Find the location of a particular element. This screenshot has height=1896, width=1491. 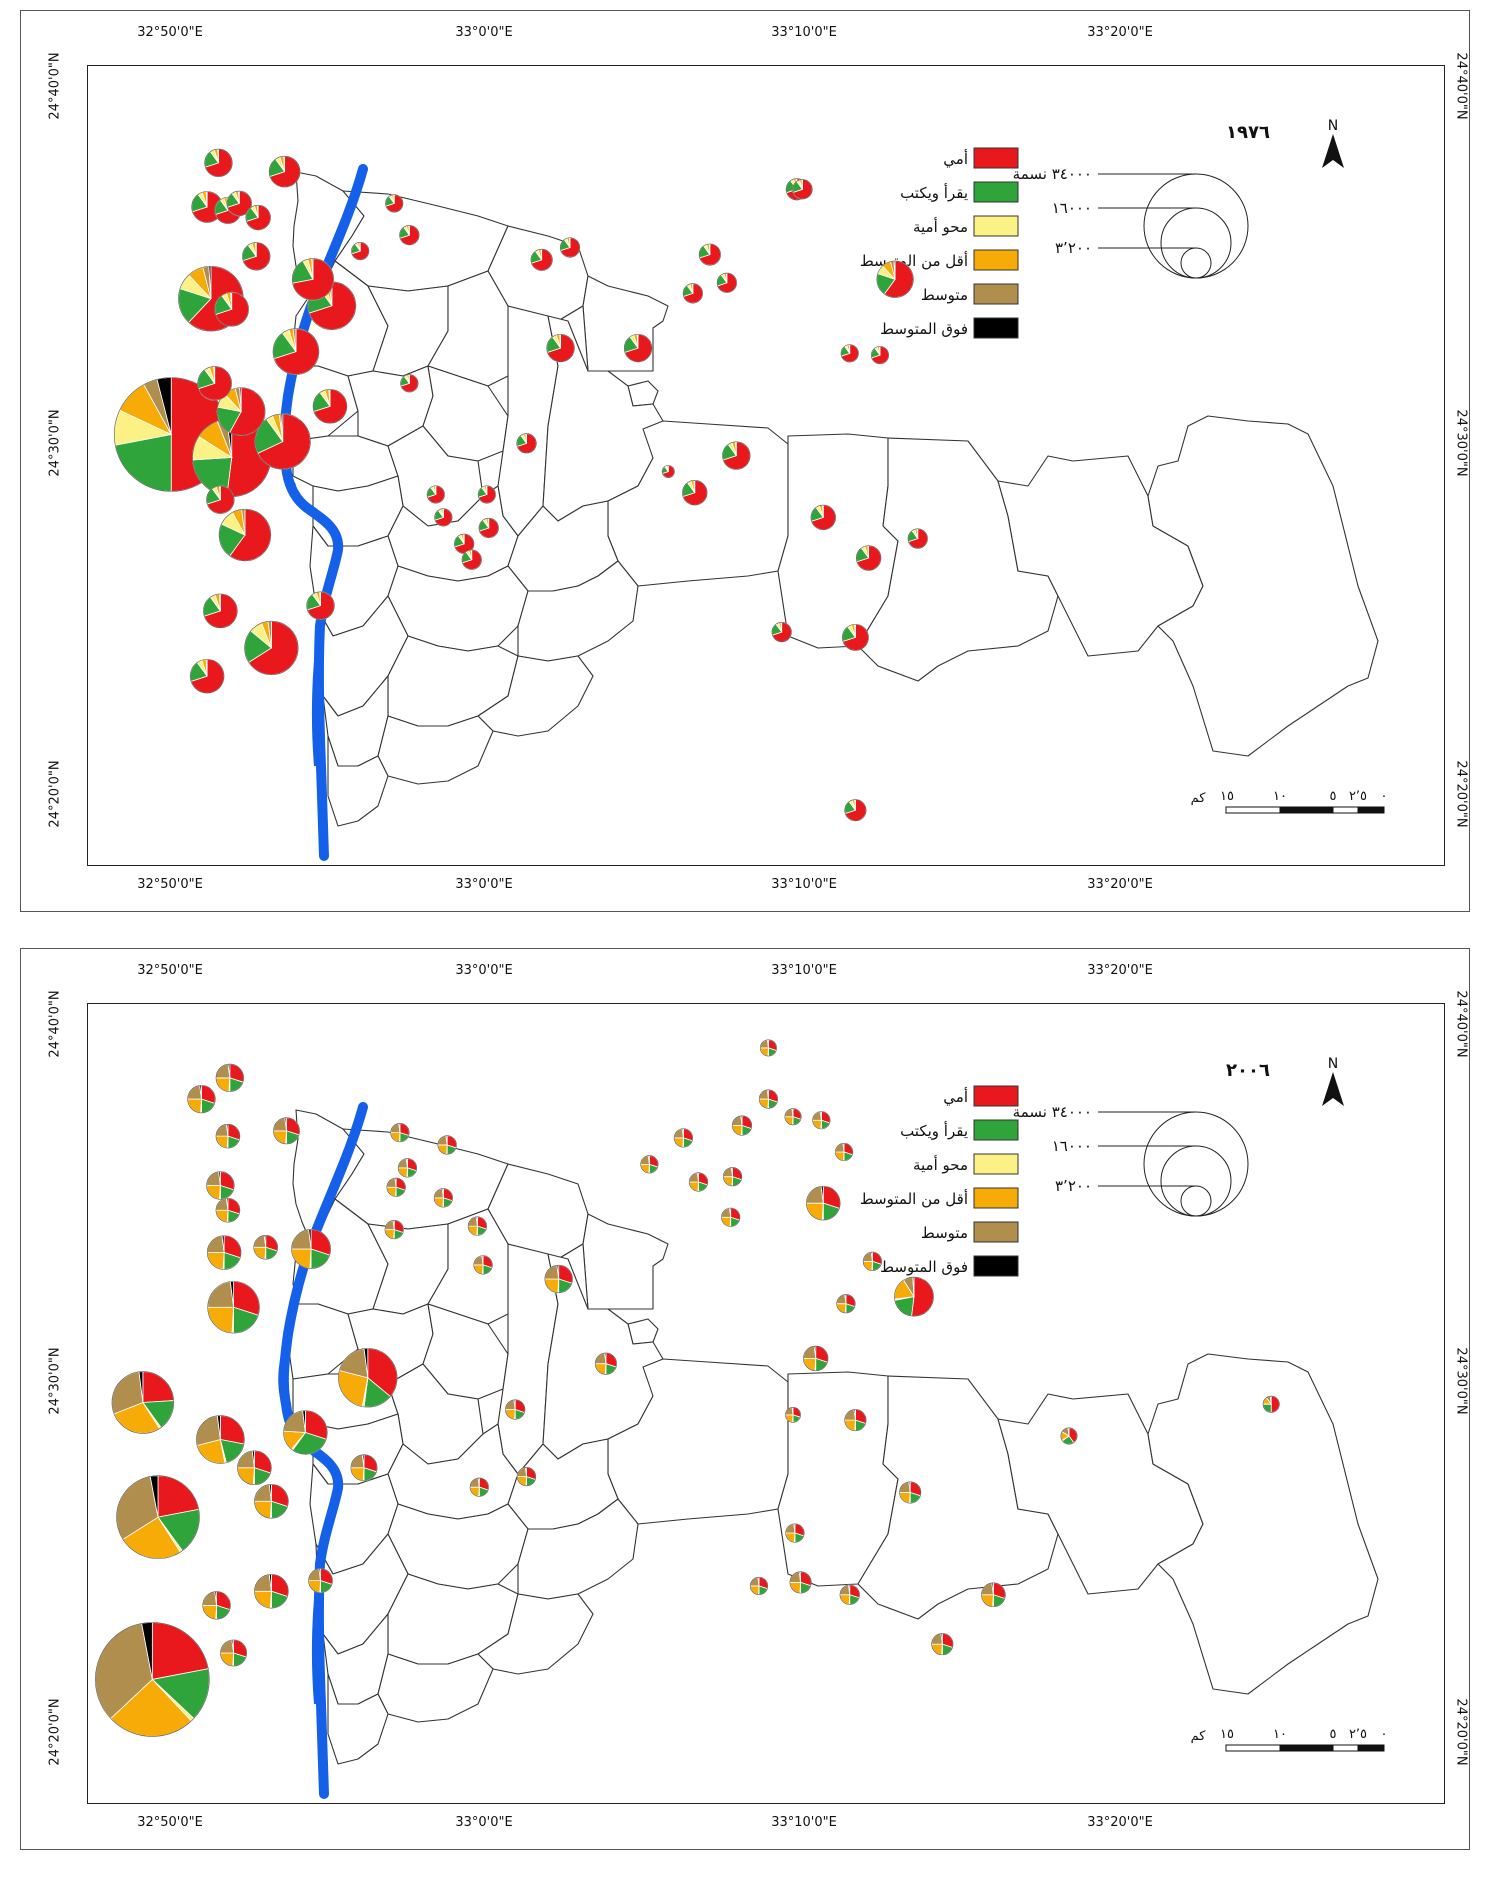

lon-label-top: 33°10'0"E is located at coordinates (804, 32).